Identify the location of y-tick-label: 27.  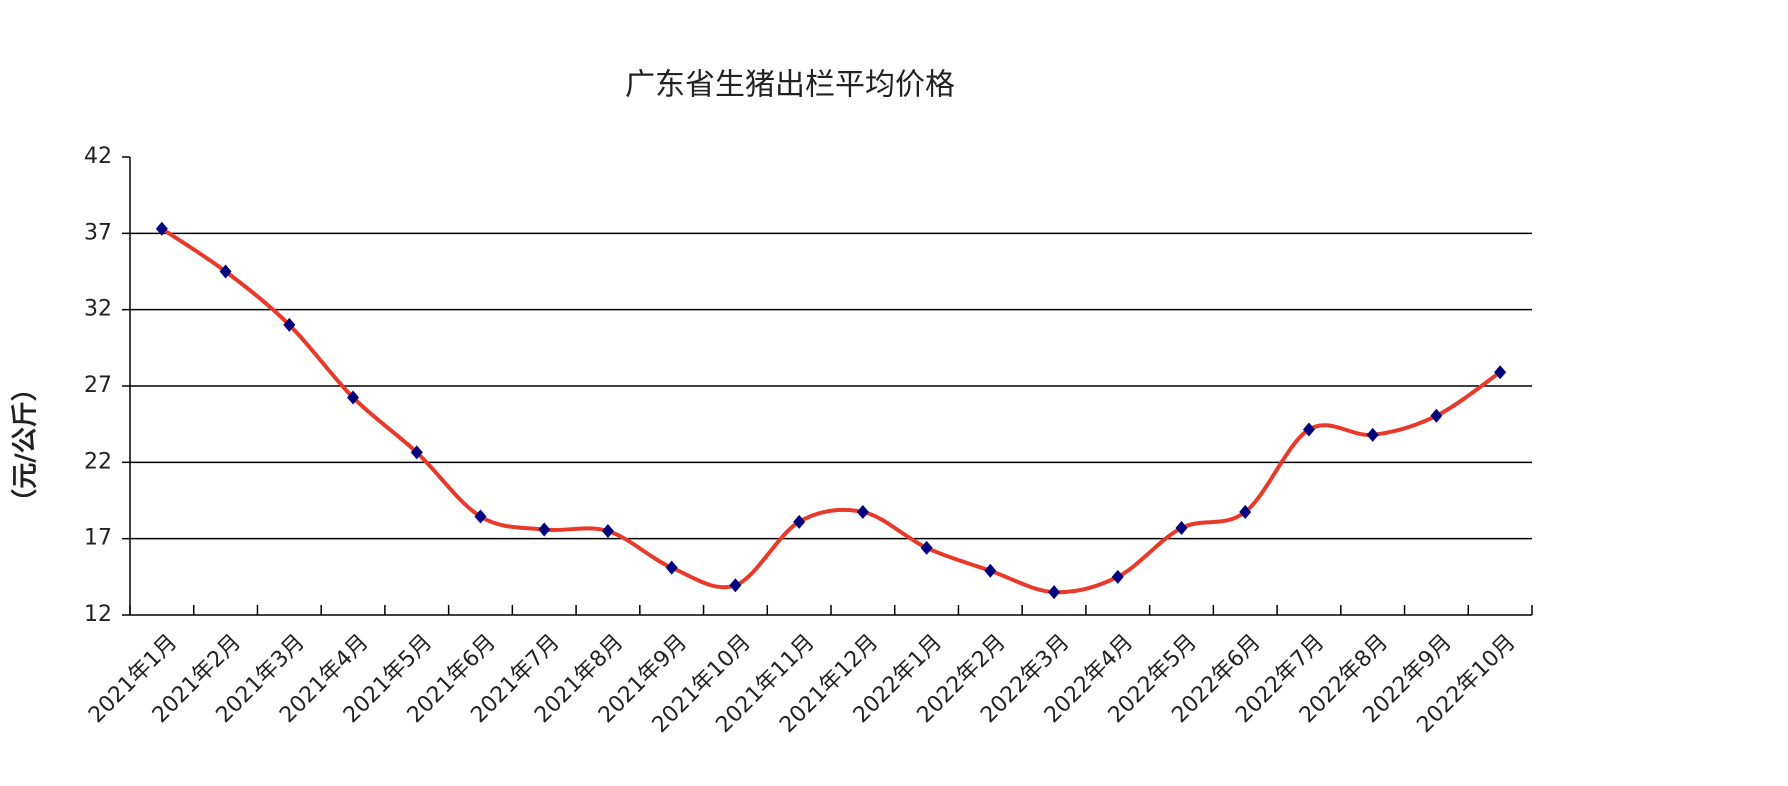
(98, 385).